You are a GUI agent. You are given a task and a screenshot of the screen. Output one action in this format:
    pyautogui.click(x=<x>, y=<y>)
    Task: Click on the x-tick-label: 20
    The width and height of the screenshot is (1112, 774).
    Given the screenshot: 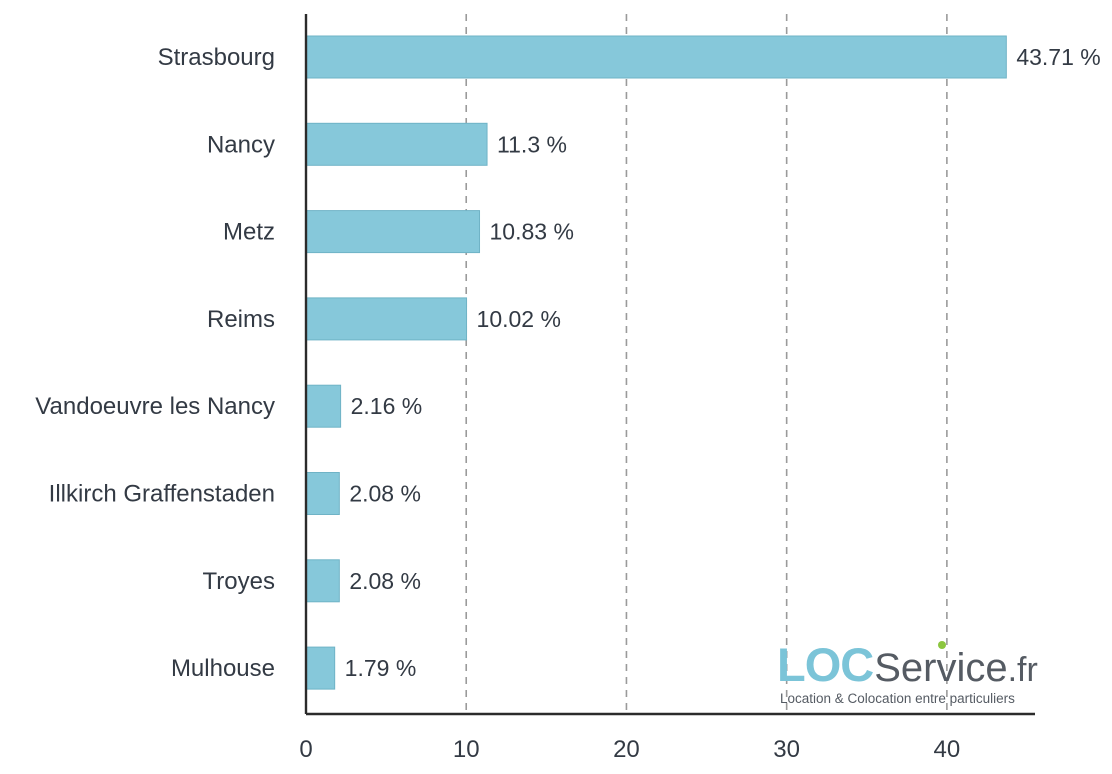 What is the action you would take?
    pyautogui.click(x=626, y=749)
    